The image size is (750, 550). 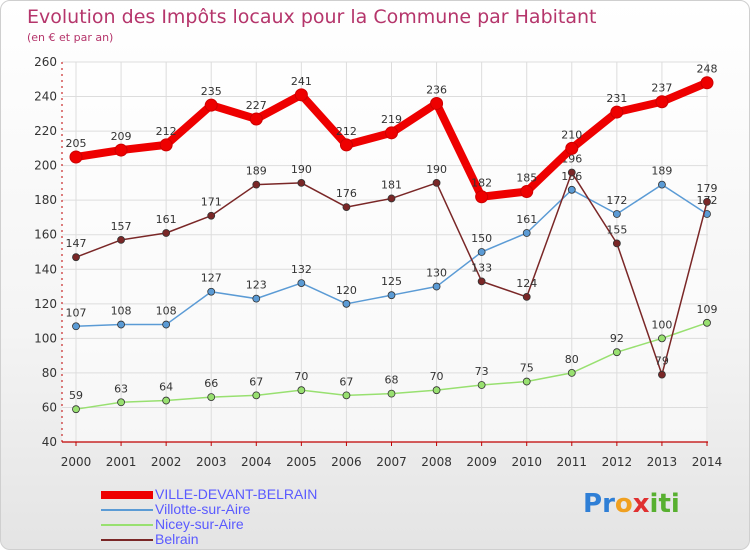 What do you see at coordinates (49, 373) in the screenshot?
I see `y-tick-label: 80` at bounding box center [49, 373].